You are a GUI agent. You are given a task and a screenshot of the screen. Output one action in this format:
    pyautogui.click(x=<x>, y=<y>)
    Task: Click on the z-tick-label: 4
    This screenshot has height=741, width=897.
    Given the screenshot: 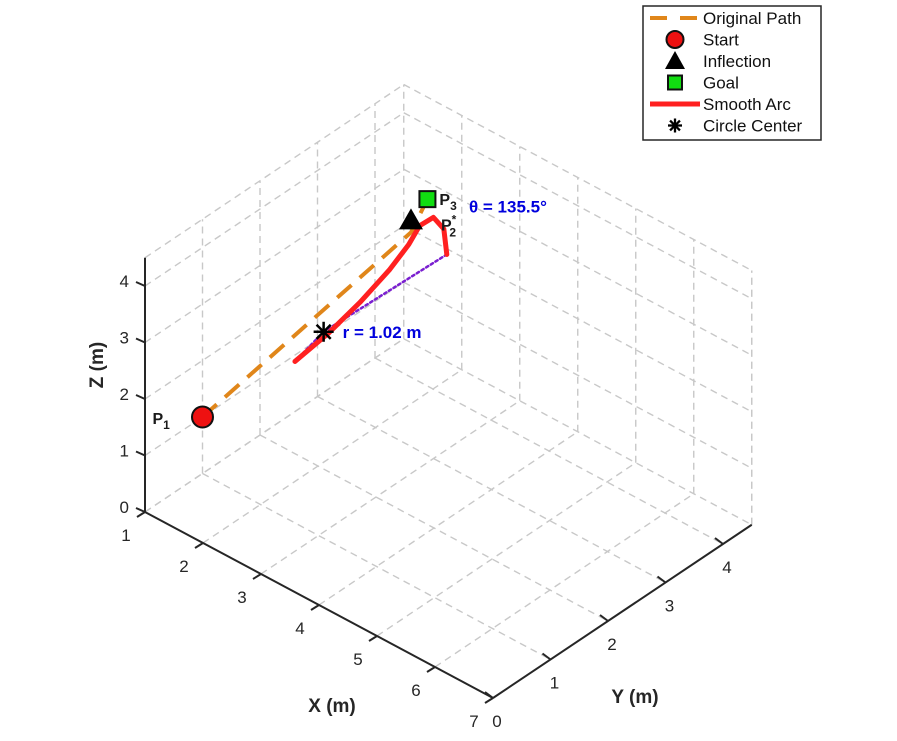 What is the action you would take?
    pyautogui.click(x=124, y=281)
    